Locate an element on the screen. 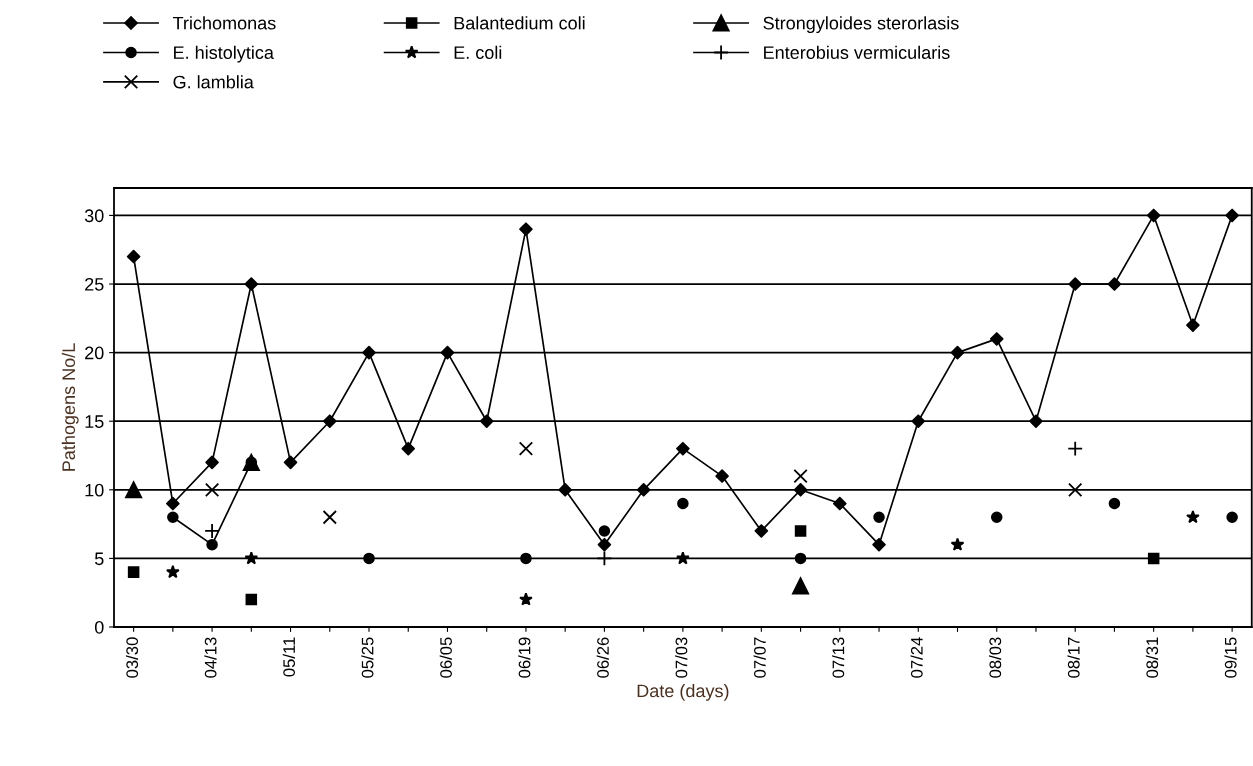 This screenshot has width=1253, height=766. x-tick-label: 05/11 is located at coordinates (289, 657).